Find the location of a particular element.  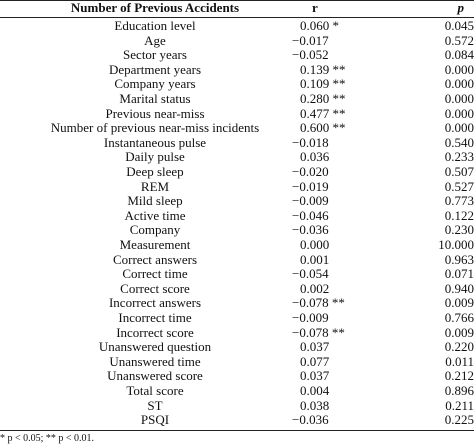

r-value: 0.002 is located at coordinates (315, 288).